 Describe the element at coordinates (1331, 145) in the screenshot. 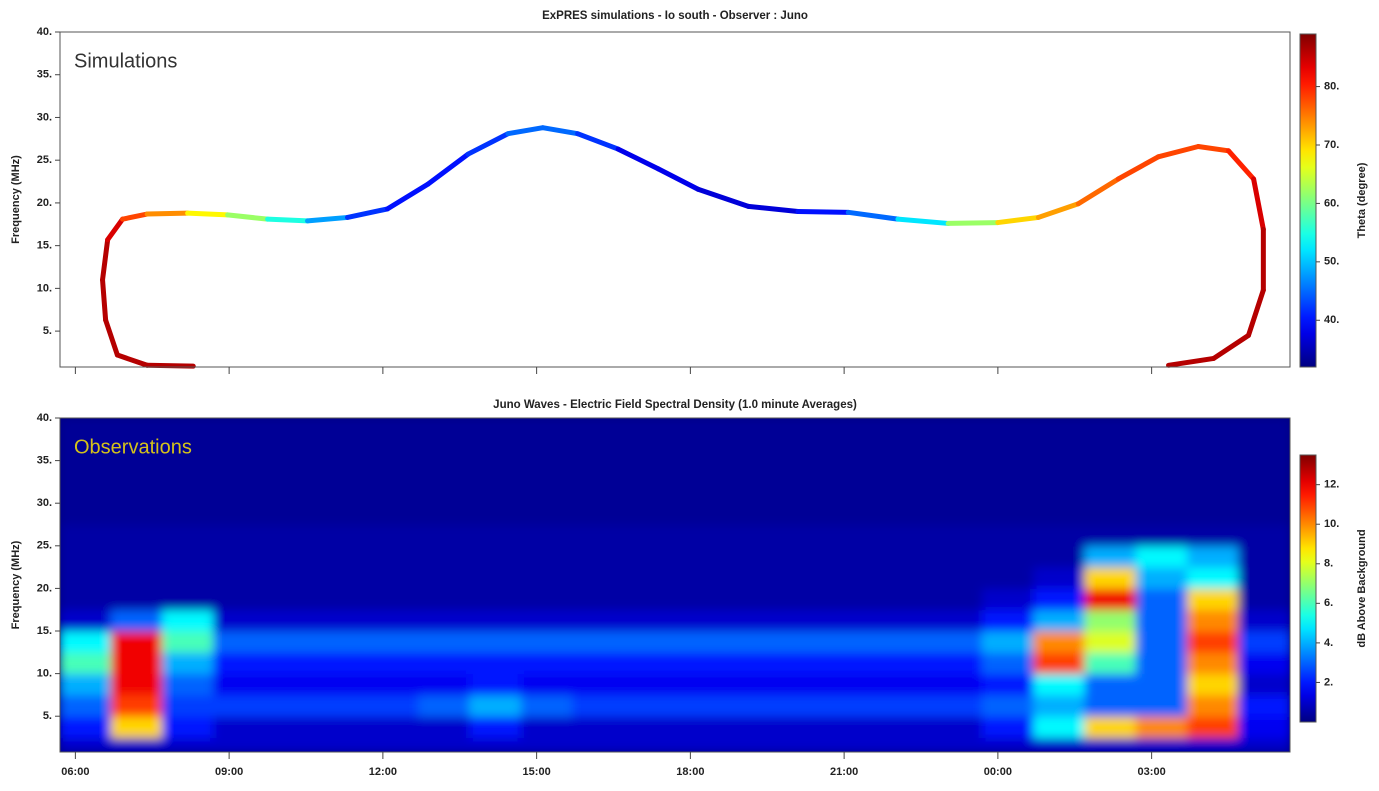

I see `colorbar-tick-label: 70.` at that location.